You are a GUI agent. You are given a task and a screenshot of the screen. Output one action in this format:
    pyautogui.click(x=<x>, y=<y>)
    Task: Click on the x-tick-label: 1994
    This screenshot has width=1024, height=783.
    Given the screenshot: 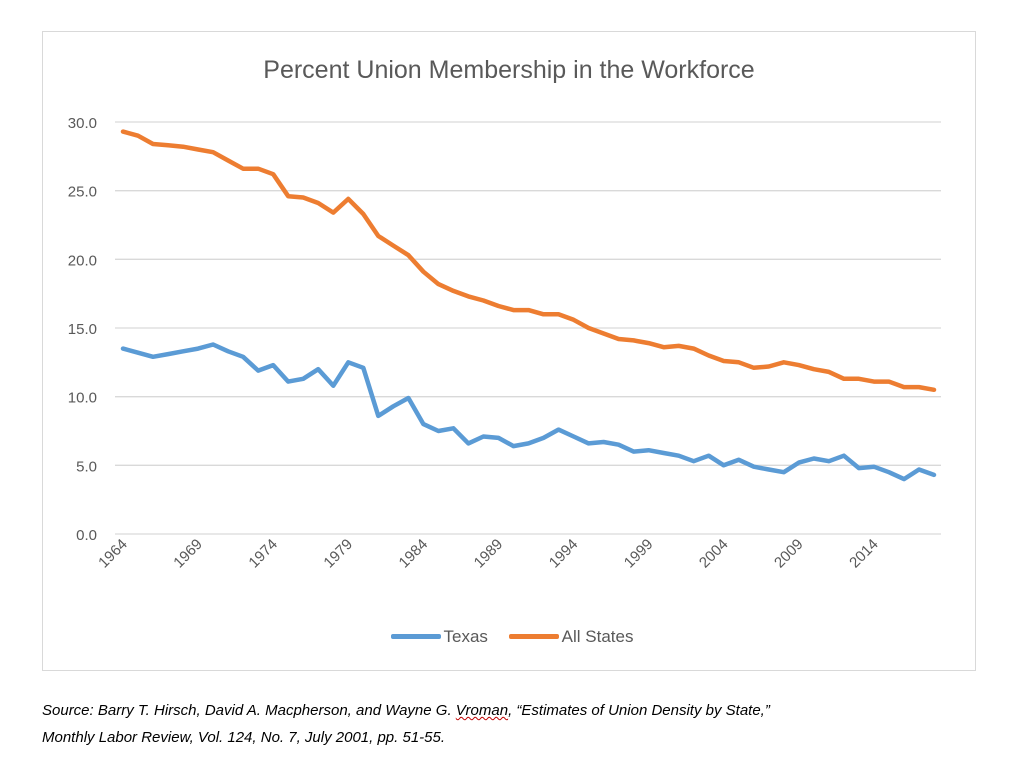 What is the action you would take?
    pyautogui.click(x=564, y=554)
    